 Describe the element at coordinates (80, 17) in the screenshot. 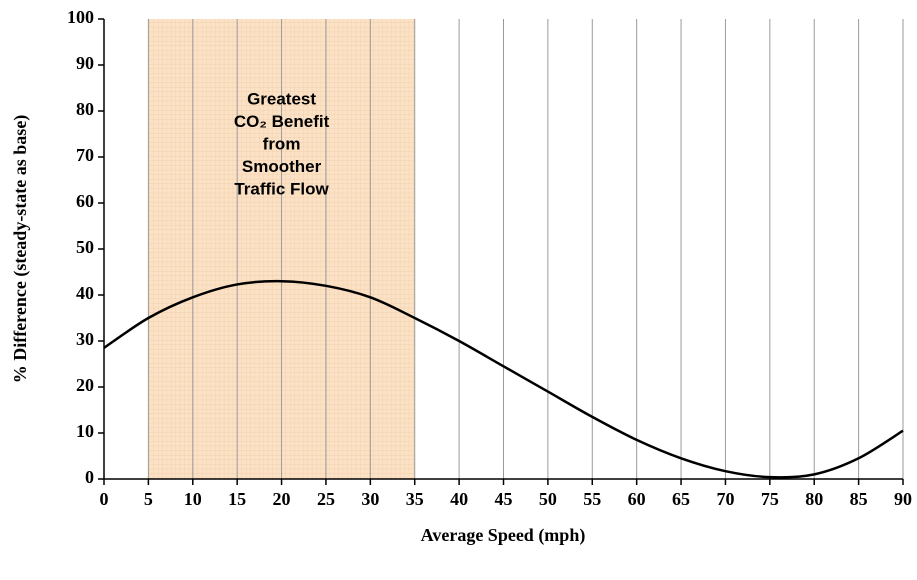

I see `y-tick-label: 100` at that location.